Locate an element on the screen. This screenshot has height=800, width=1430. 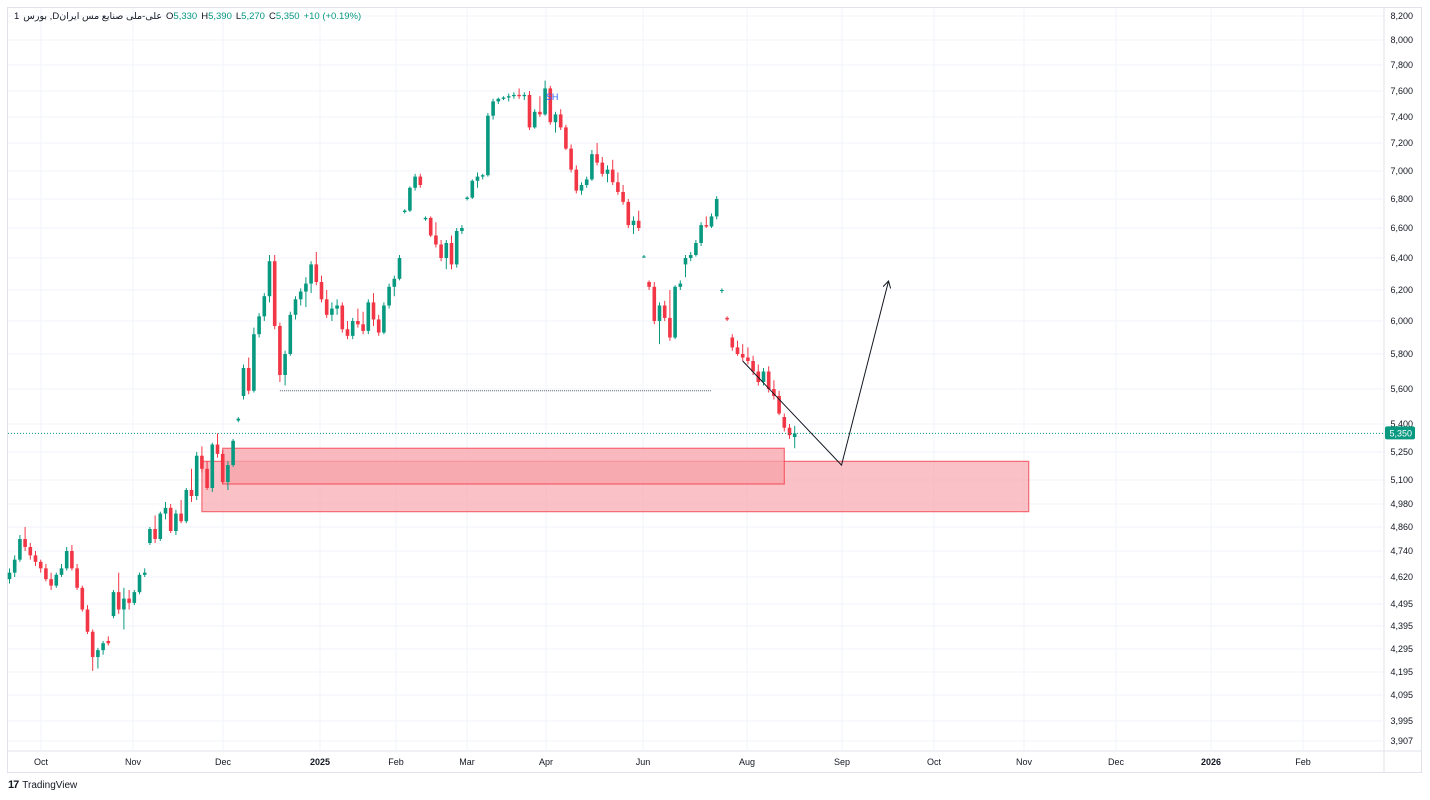
projection-path is located at coordinates (815, 374).